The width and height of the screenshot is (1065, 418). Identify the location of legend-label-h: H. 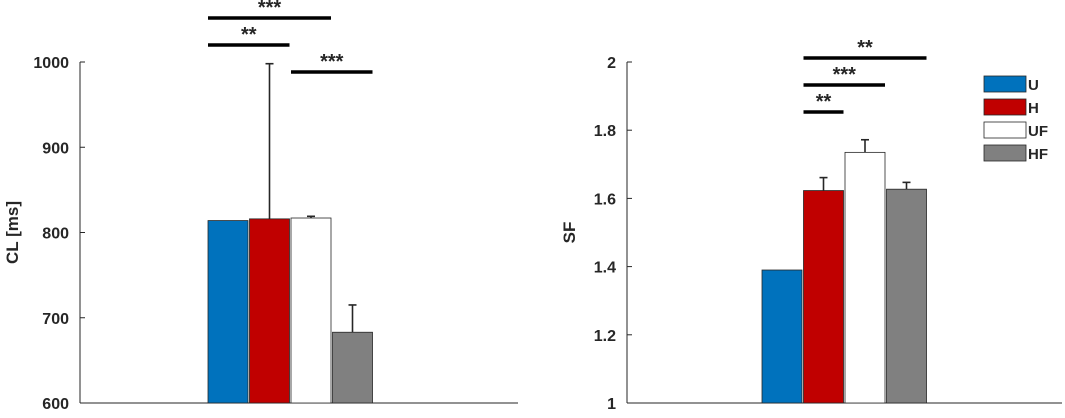
(1033, 108).